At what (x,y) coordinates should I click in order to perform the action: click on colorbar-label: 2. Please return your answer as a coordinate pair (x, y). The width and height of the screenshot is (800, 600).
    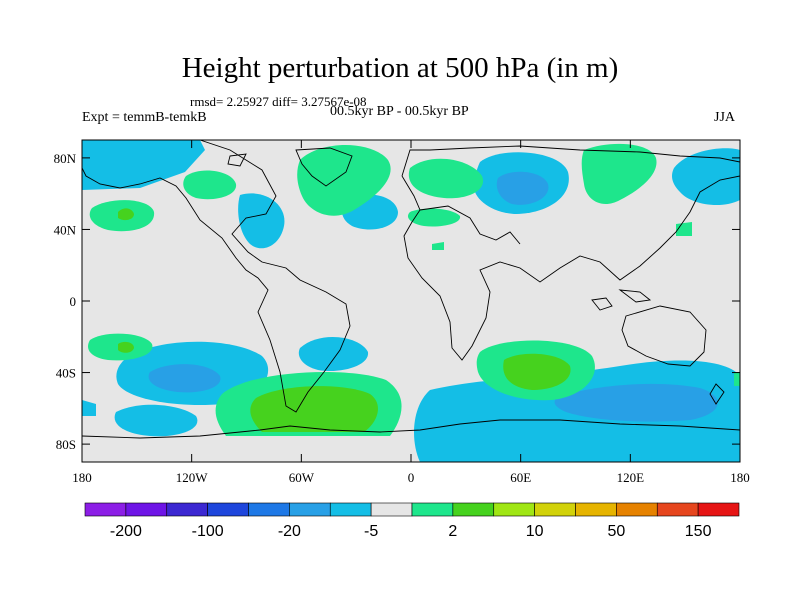
    Looking at the image, I should click on (452, 531).